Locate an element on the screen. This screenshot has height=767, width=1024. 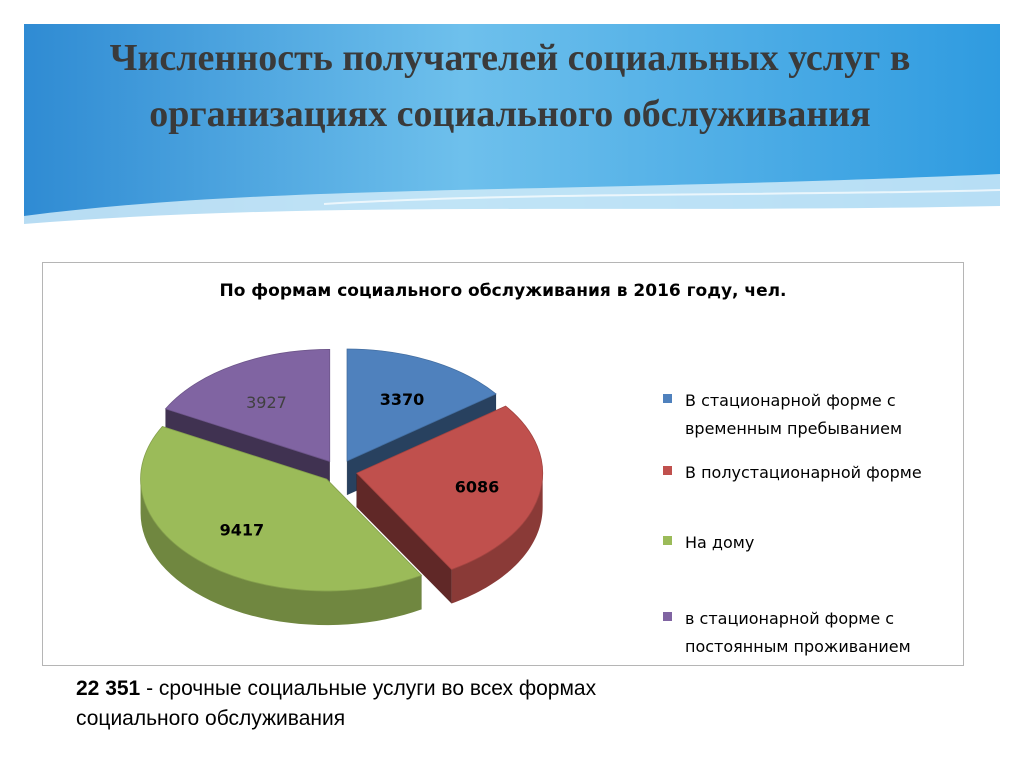
footer-number: 22 351 is located at coordinates (108, 688).